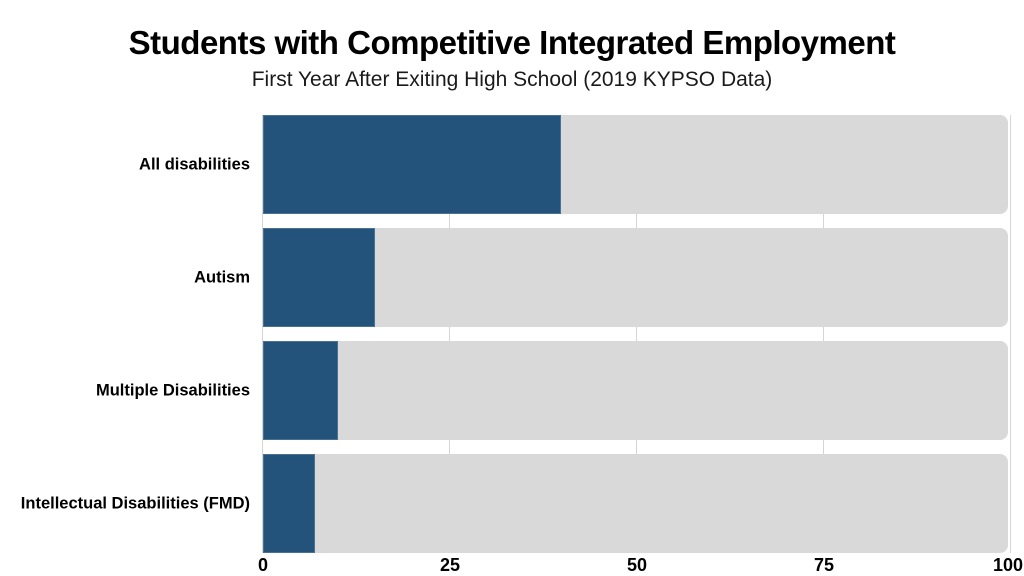  Describe the element at coordinates (263, 565) in the screenshot. I see `x-tick-label: 0` at that location.